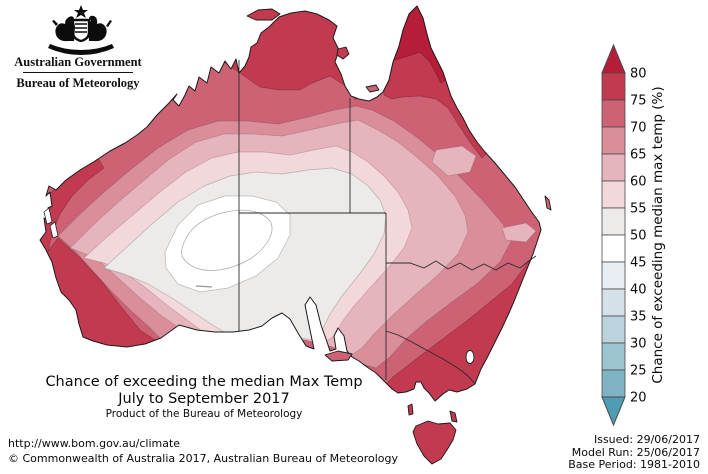  Describe the element at coordinates (343, 53) in the screenshot. I see `island-groote` at that location.